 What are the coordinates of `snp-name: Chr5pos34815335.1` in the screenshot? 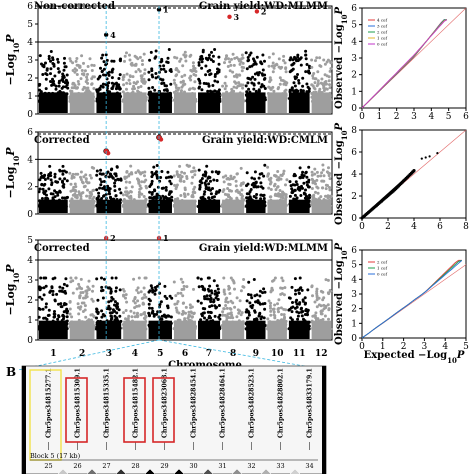 It's located at (107, 403).